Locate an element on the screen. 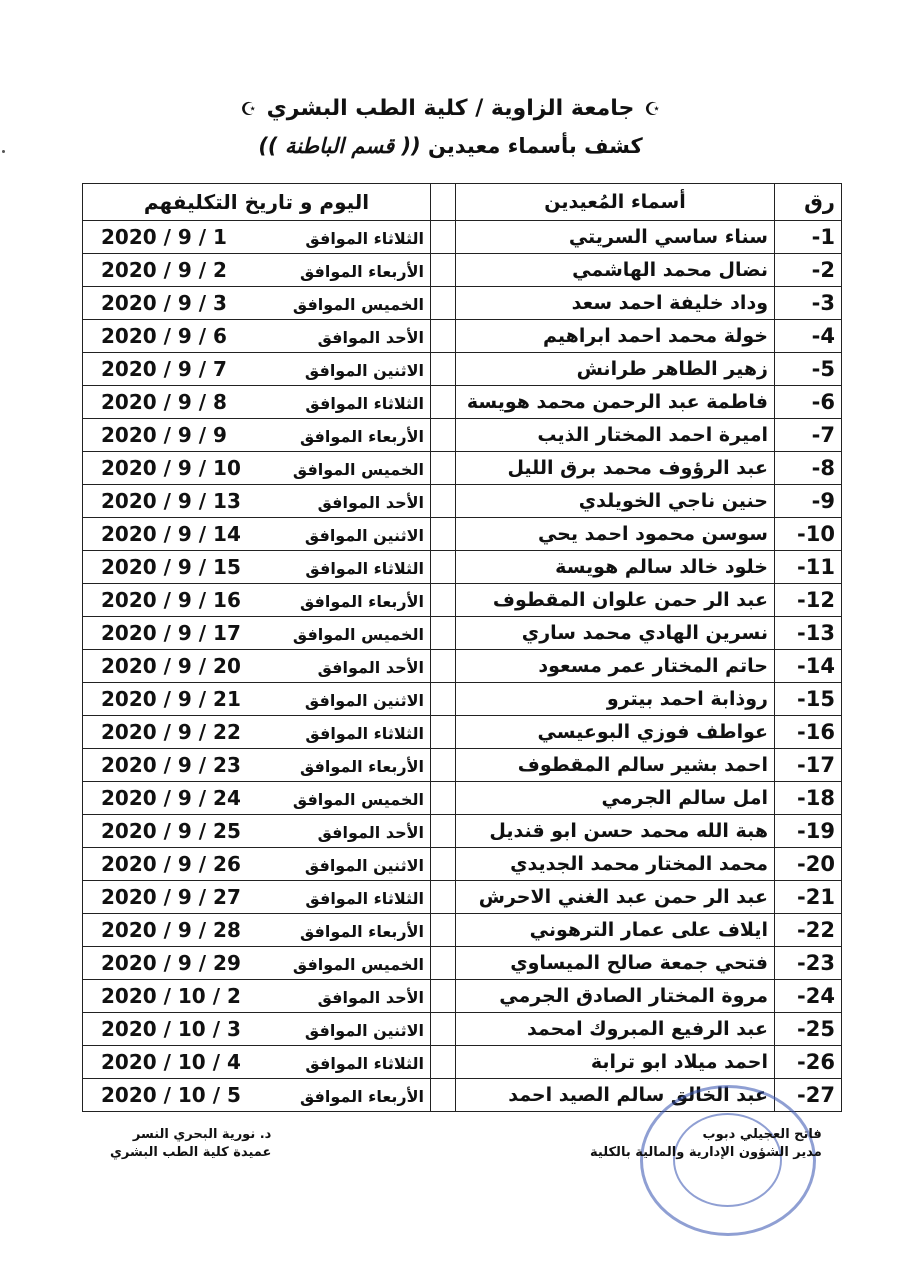 The image size is (901, 1280). row-number: 3- is located at coordinates (808, 303).